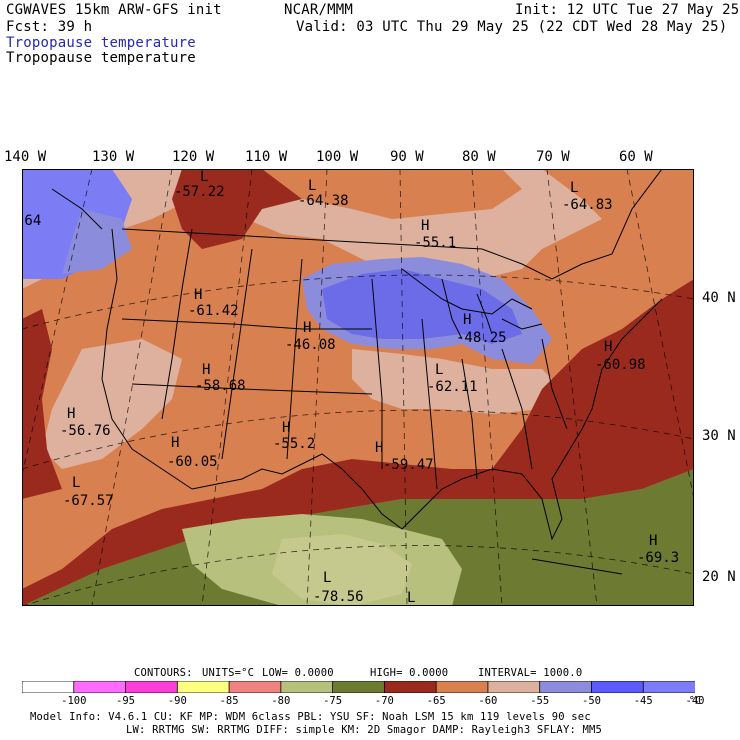  I want to click on marker-h-11-value: -69.3, so click(658, 558).